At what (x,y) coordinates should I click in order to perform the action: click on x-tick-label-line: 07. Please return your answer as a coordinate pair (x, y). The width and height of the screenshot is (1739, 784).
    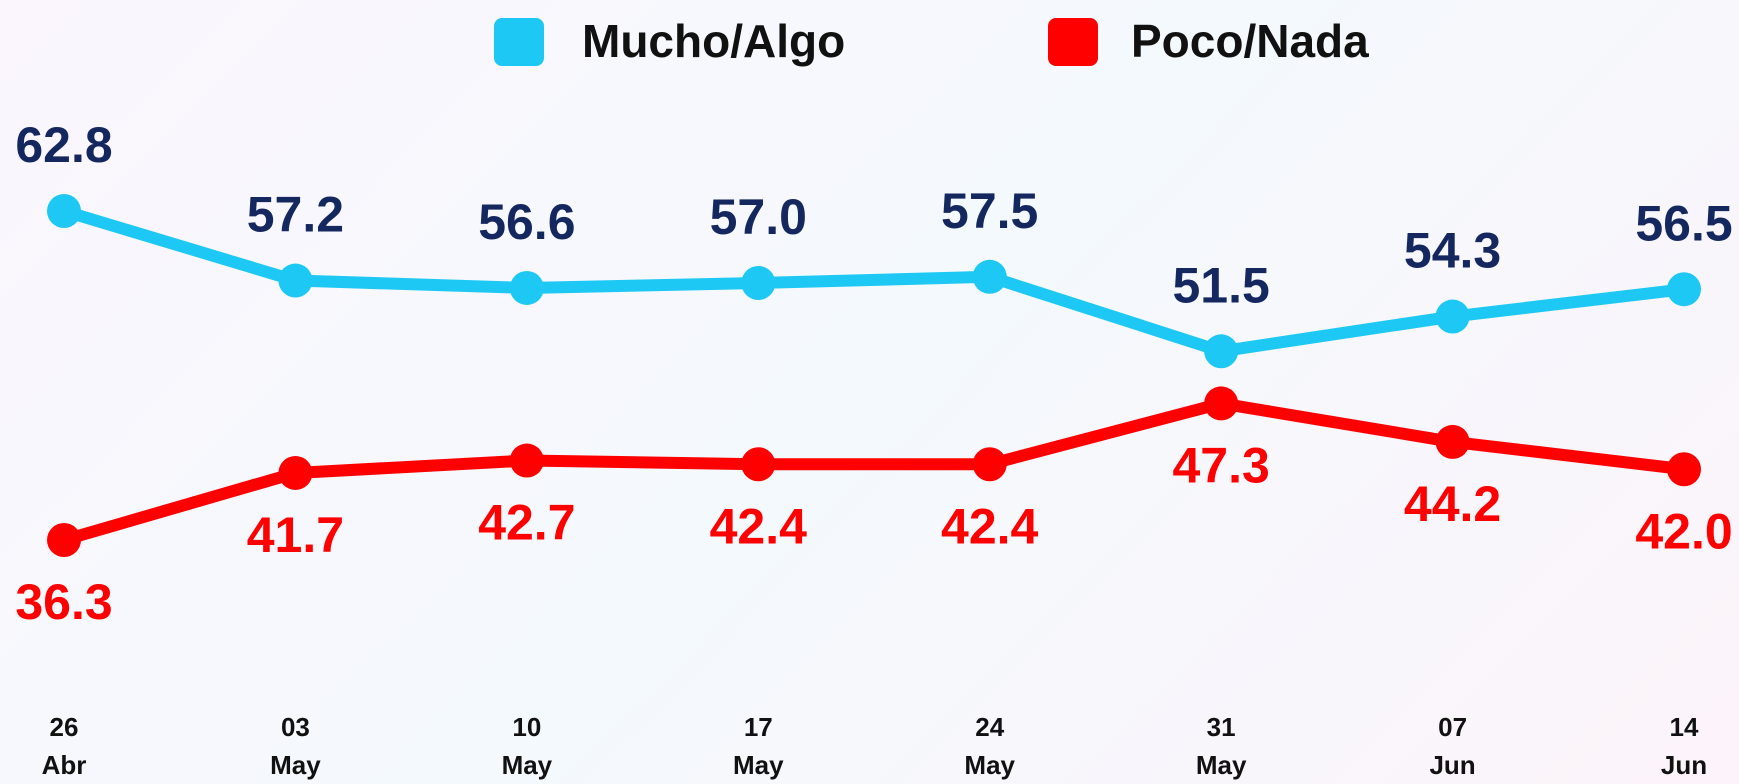
    Looking at the image, I should click on (1452, 727).